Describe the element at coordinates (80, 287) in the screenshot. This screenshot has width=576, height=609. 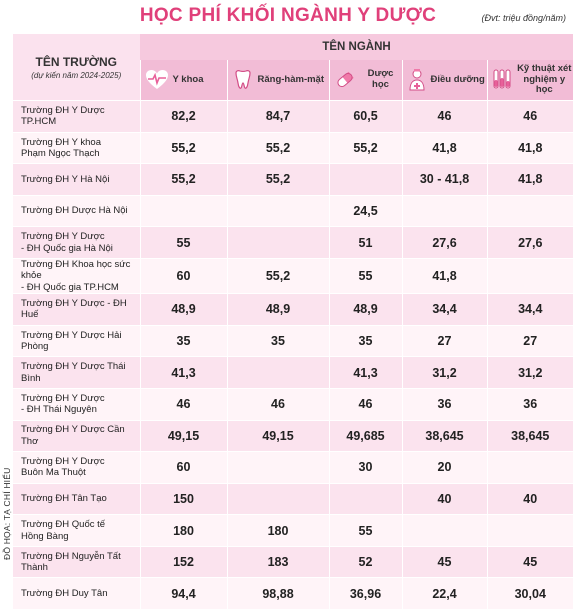
I see `school-name-line: - ĐH Quốc gia TP.HCM` at that location.